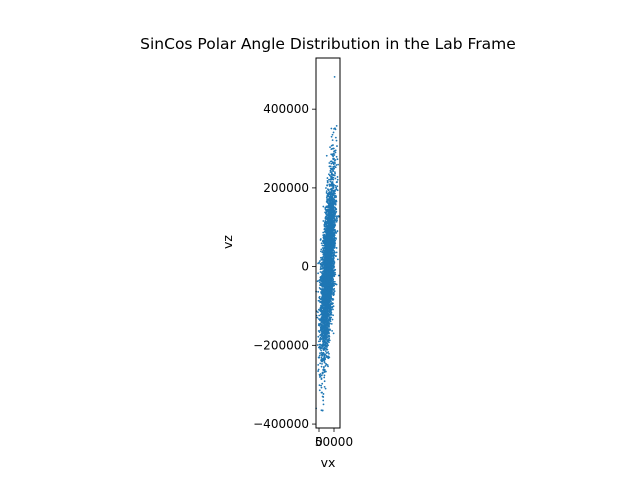 Image resolution: width=640 pixels, height=480 pixels. Describe the element at coordinates (328, 462) in the screenshot. I see `x-axis-label: vx` at that location.